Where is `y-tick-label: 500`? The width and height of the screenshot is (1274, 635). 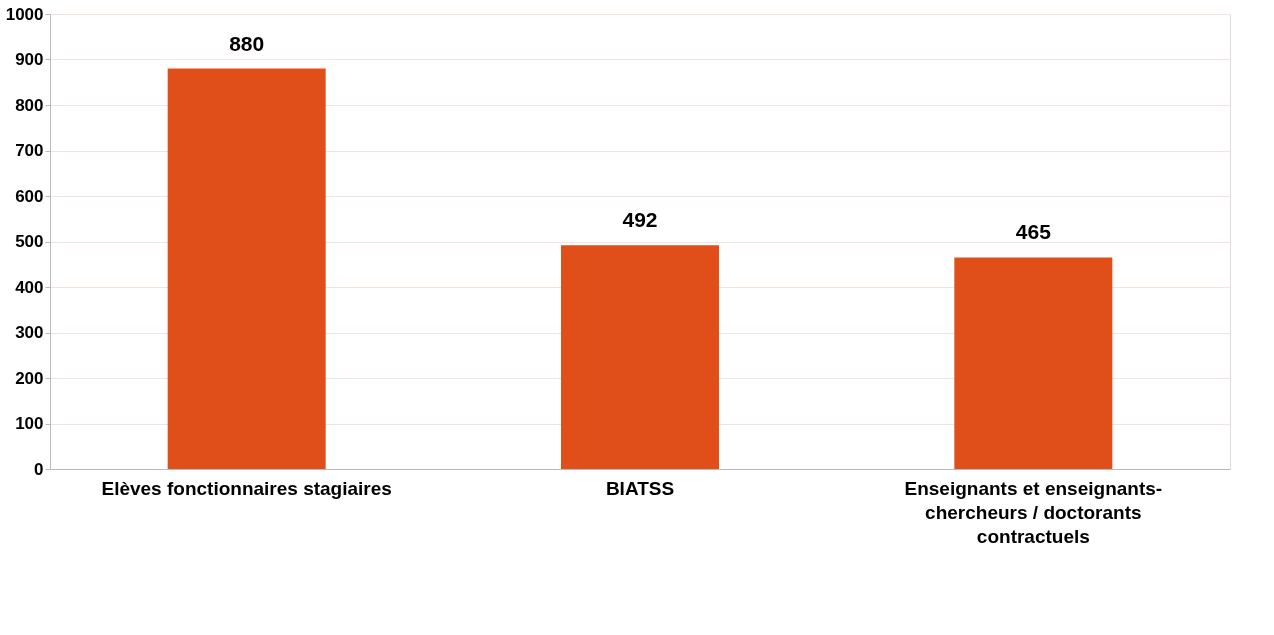
y-tick-label: 500 is located at coordinates (29, 241).